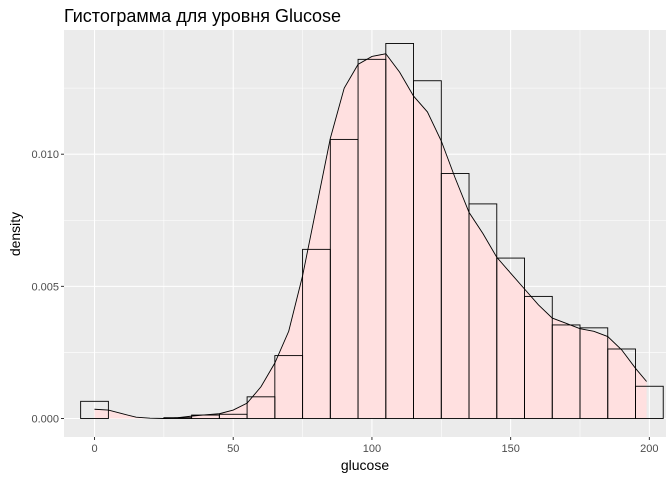  Describe the element at coordinates (510, 449) in the screenshot. I see `x-tick-label: 150` at that location.